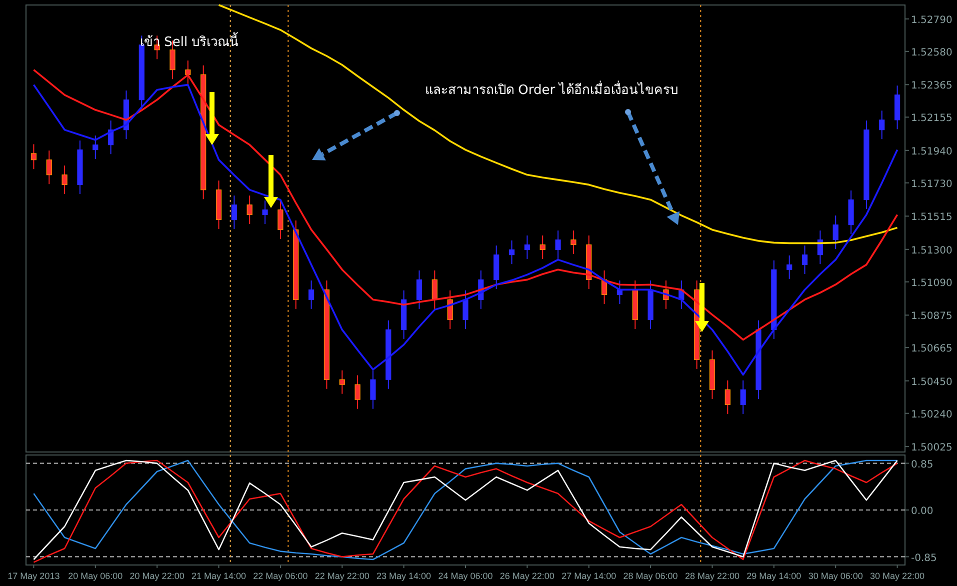 This screenshot has width=957, height=586. I want to click on x-tick-label: 17 May 2013, so click(34, 576).